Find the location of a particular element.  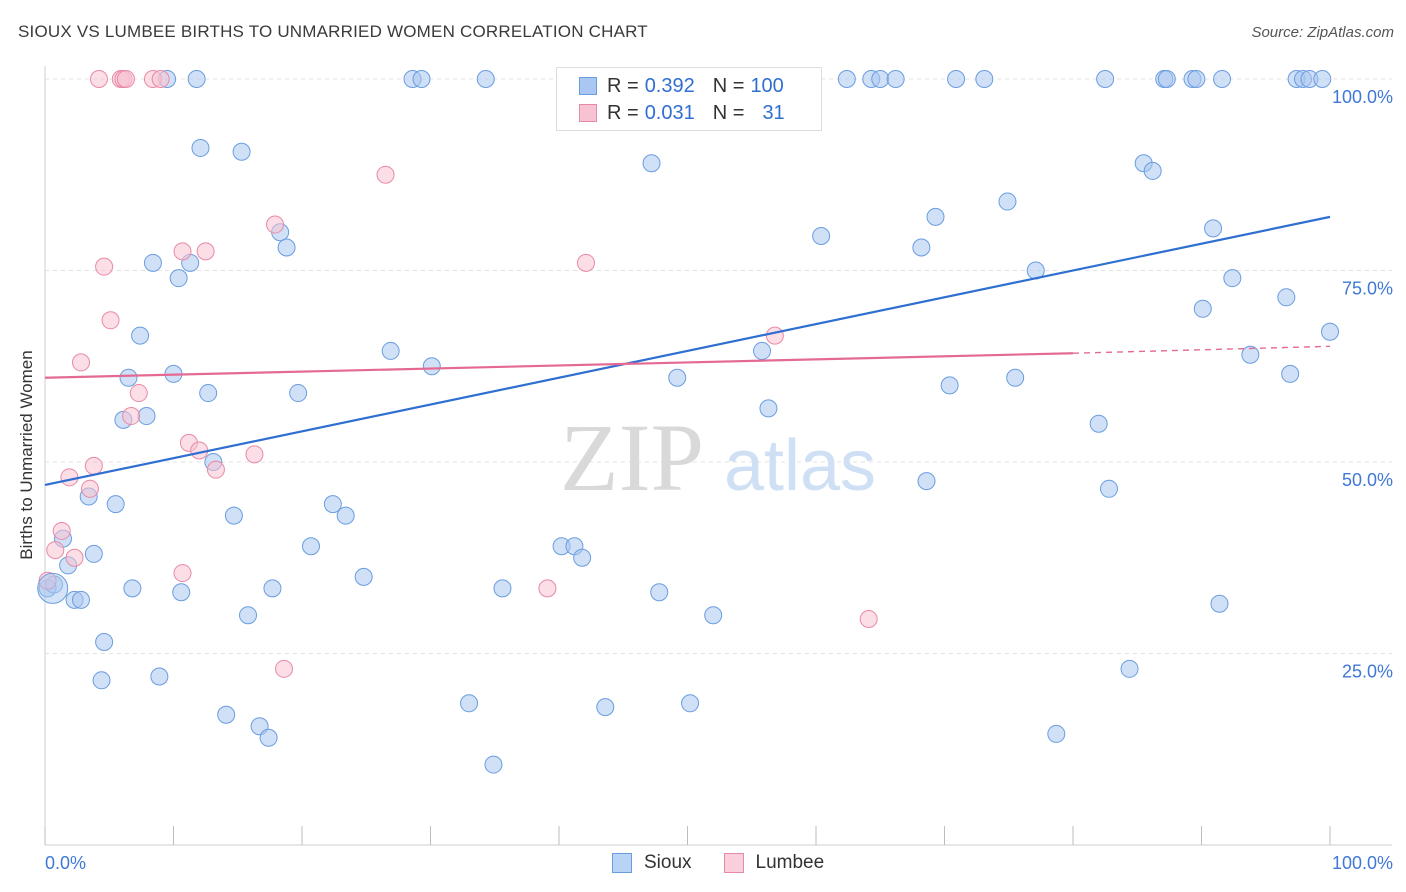

legend-r-value: 0.392 is located at coordinates (669, 85).